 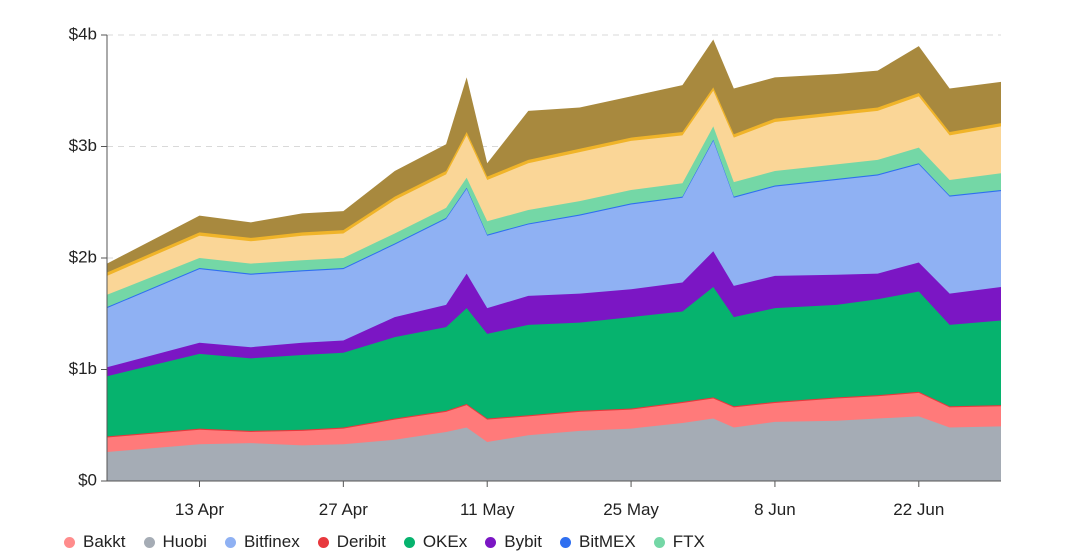 I want to click on legend-label: BitMEX, so click(x=607, y=541).